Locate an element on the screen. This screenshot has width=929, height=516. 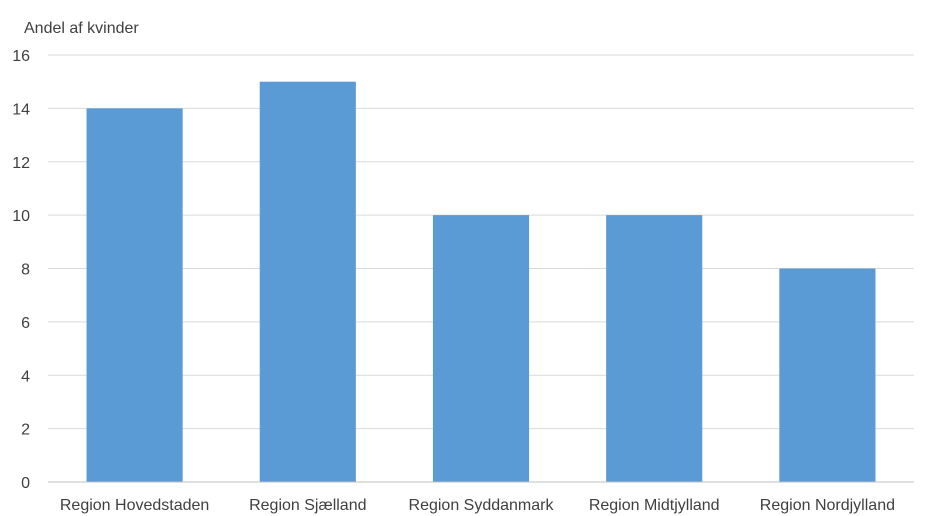
y-tick-label: 0 is located at coordinates (25, 483).